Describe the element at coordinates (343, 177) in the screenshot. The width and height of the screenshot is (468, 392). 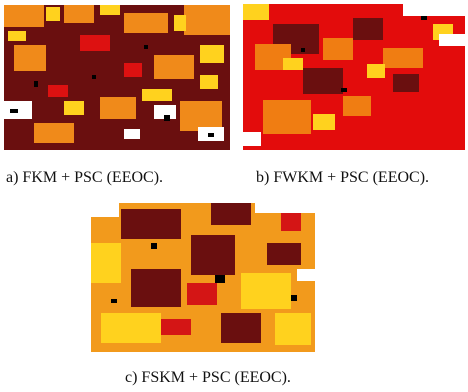
I see `caption-b: b) FWKM + PSC (EEOC).` at that location.